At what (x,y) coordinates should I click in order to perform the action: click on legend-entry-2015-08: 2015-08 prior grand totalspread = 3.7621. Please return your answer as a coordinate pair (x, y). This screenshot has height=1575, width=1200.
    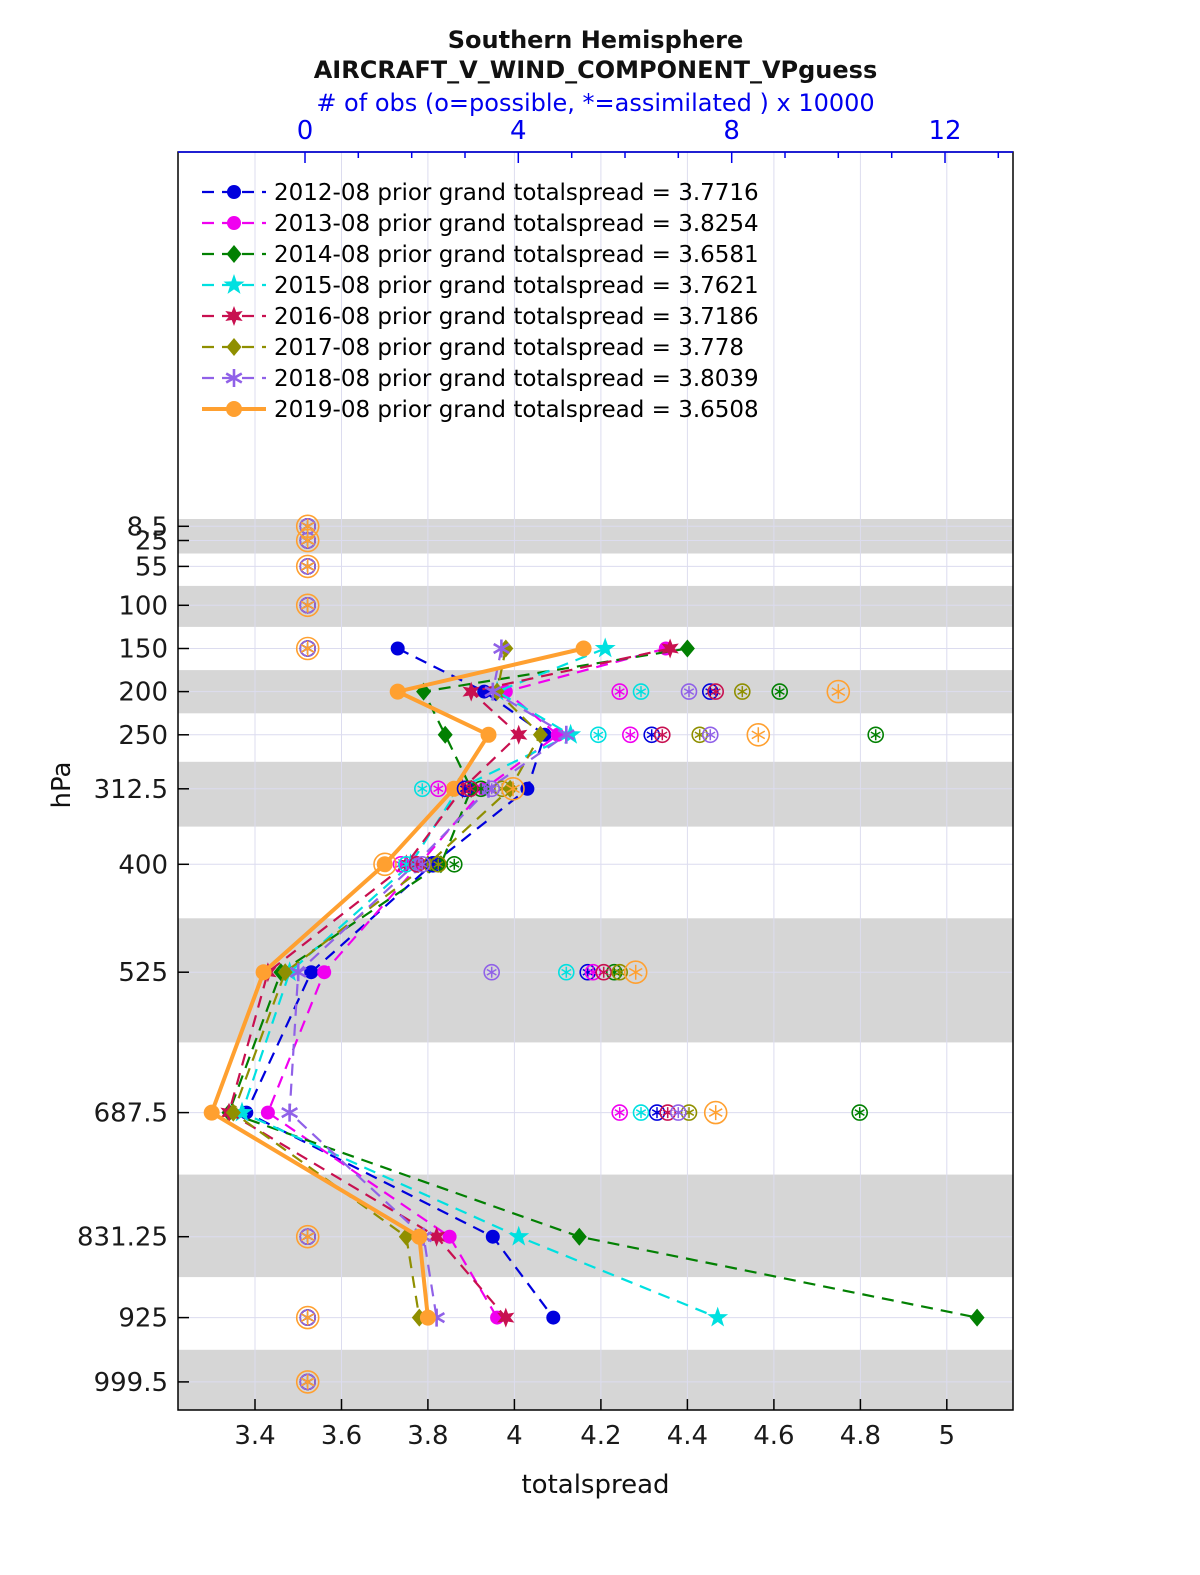
    Looking at the image, I should click on (480, 286).